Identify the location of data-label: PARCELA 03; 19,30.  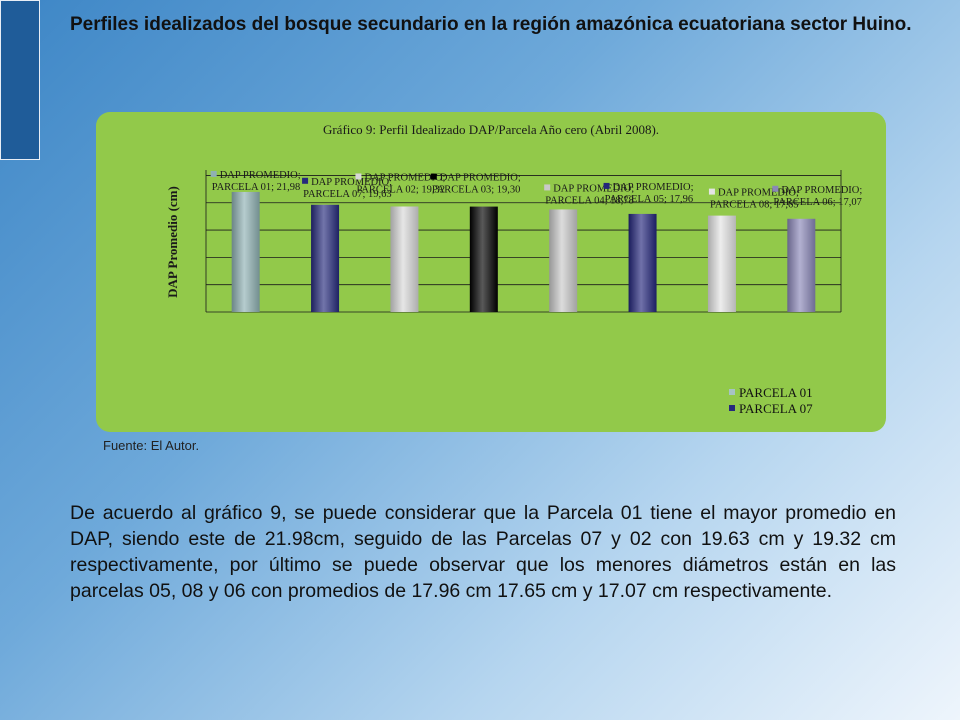
(476, 190).